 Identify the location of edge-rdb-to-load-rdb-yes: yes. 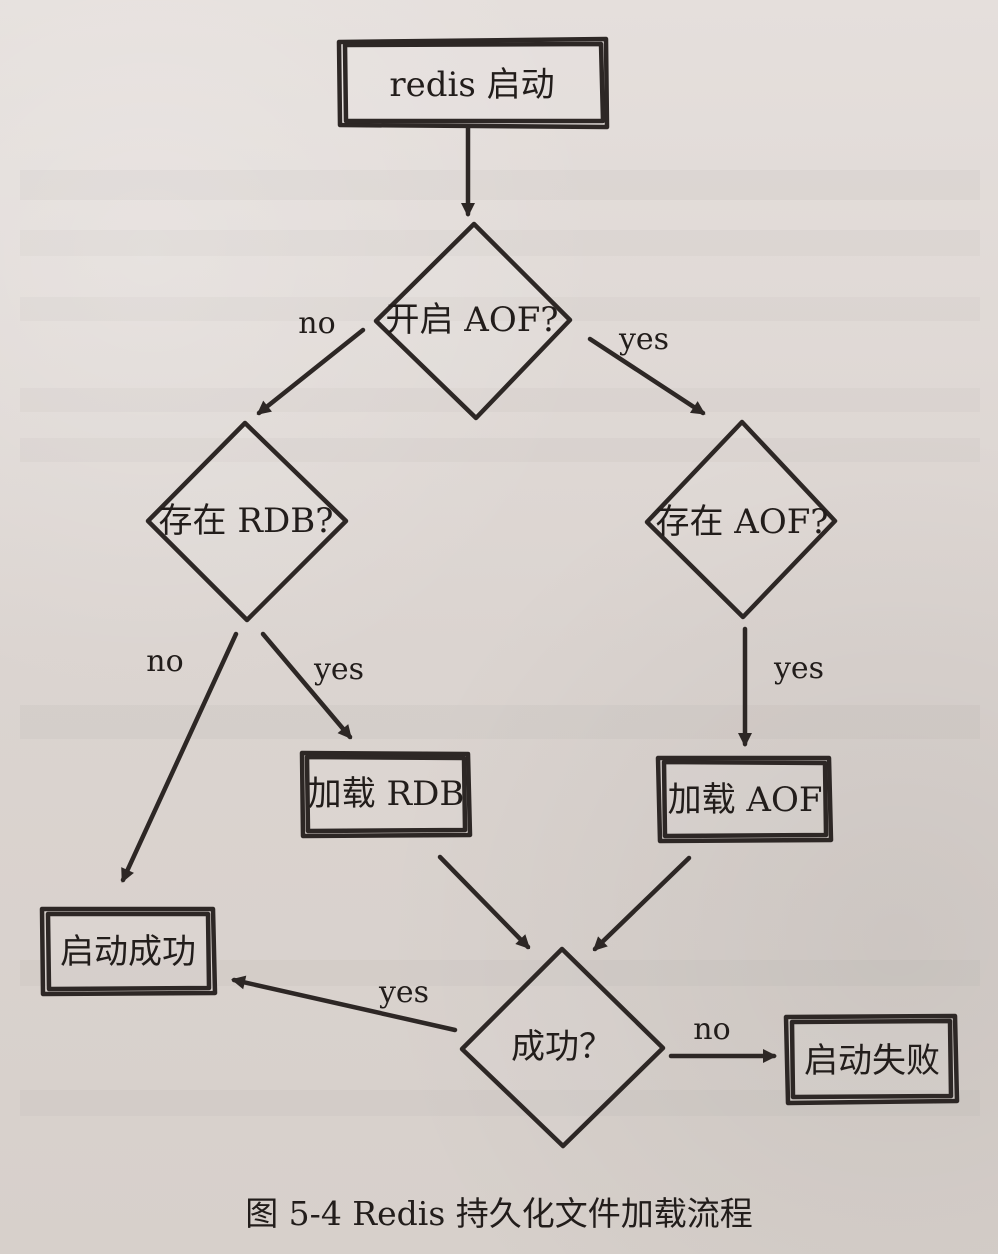
(312, 685).